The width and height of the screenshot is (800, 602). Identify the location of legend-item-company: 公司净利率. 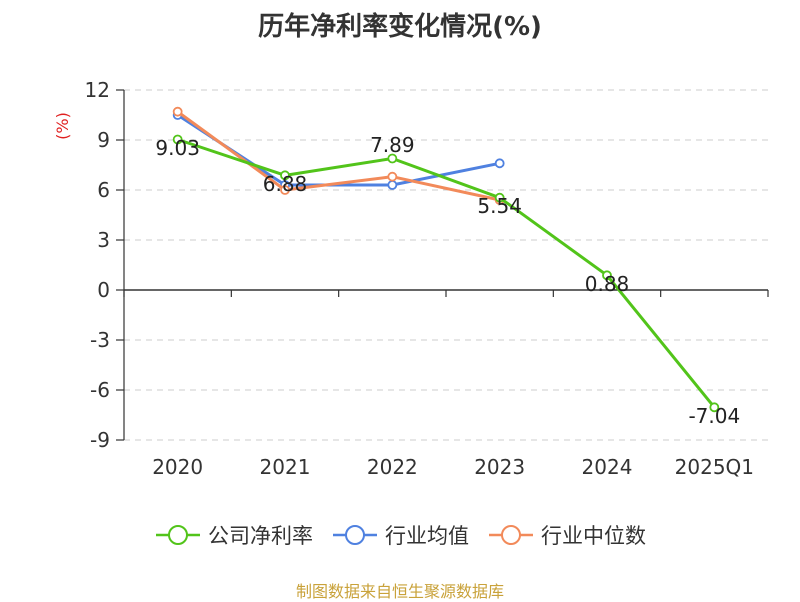
(233, 535).